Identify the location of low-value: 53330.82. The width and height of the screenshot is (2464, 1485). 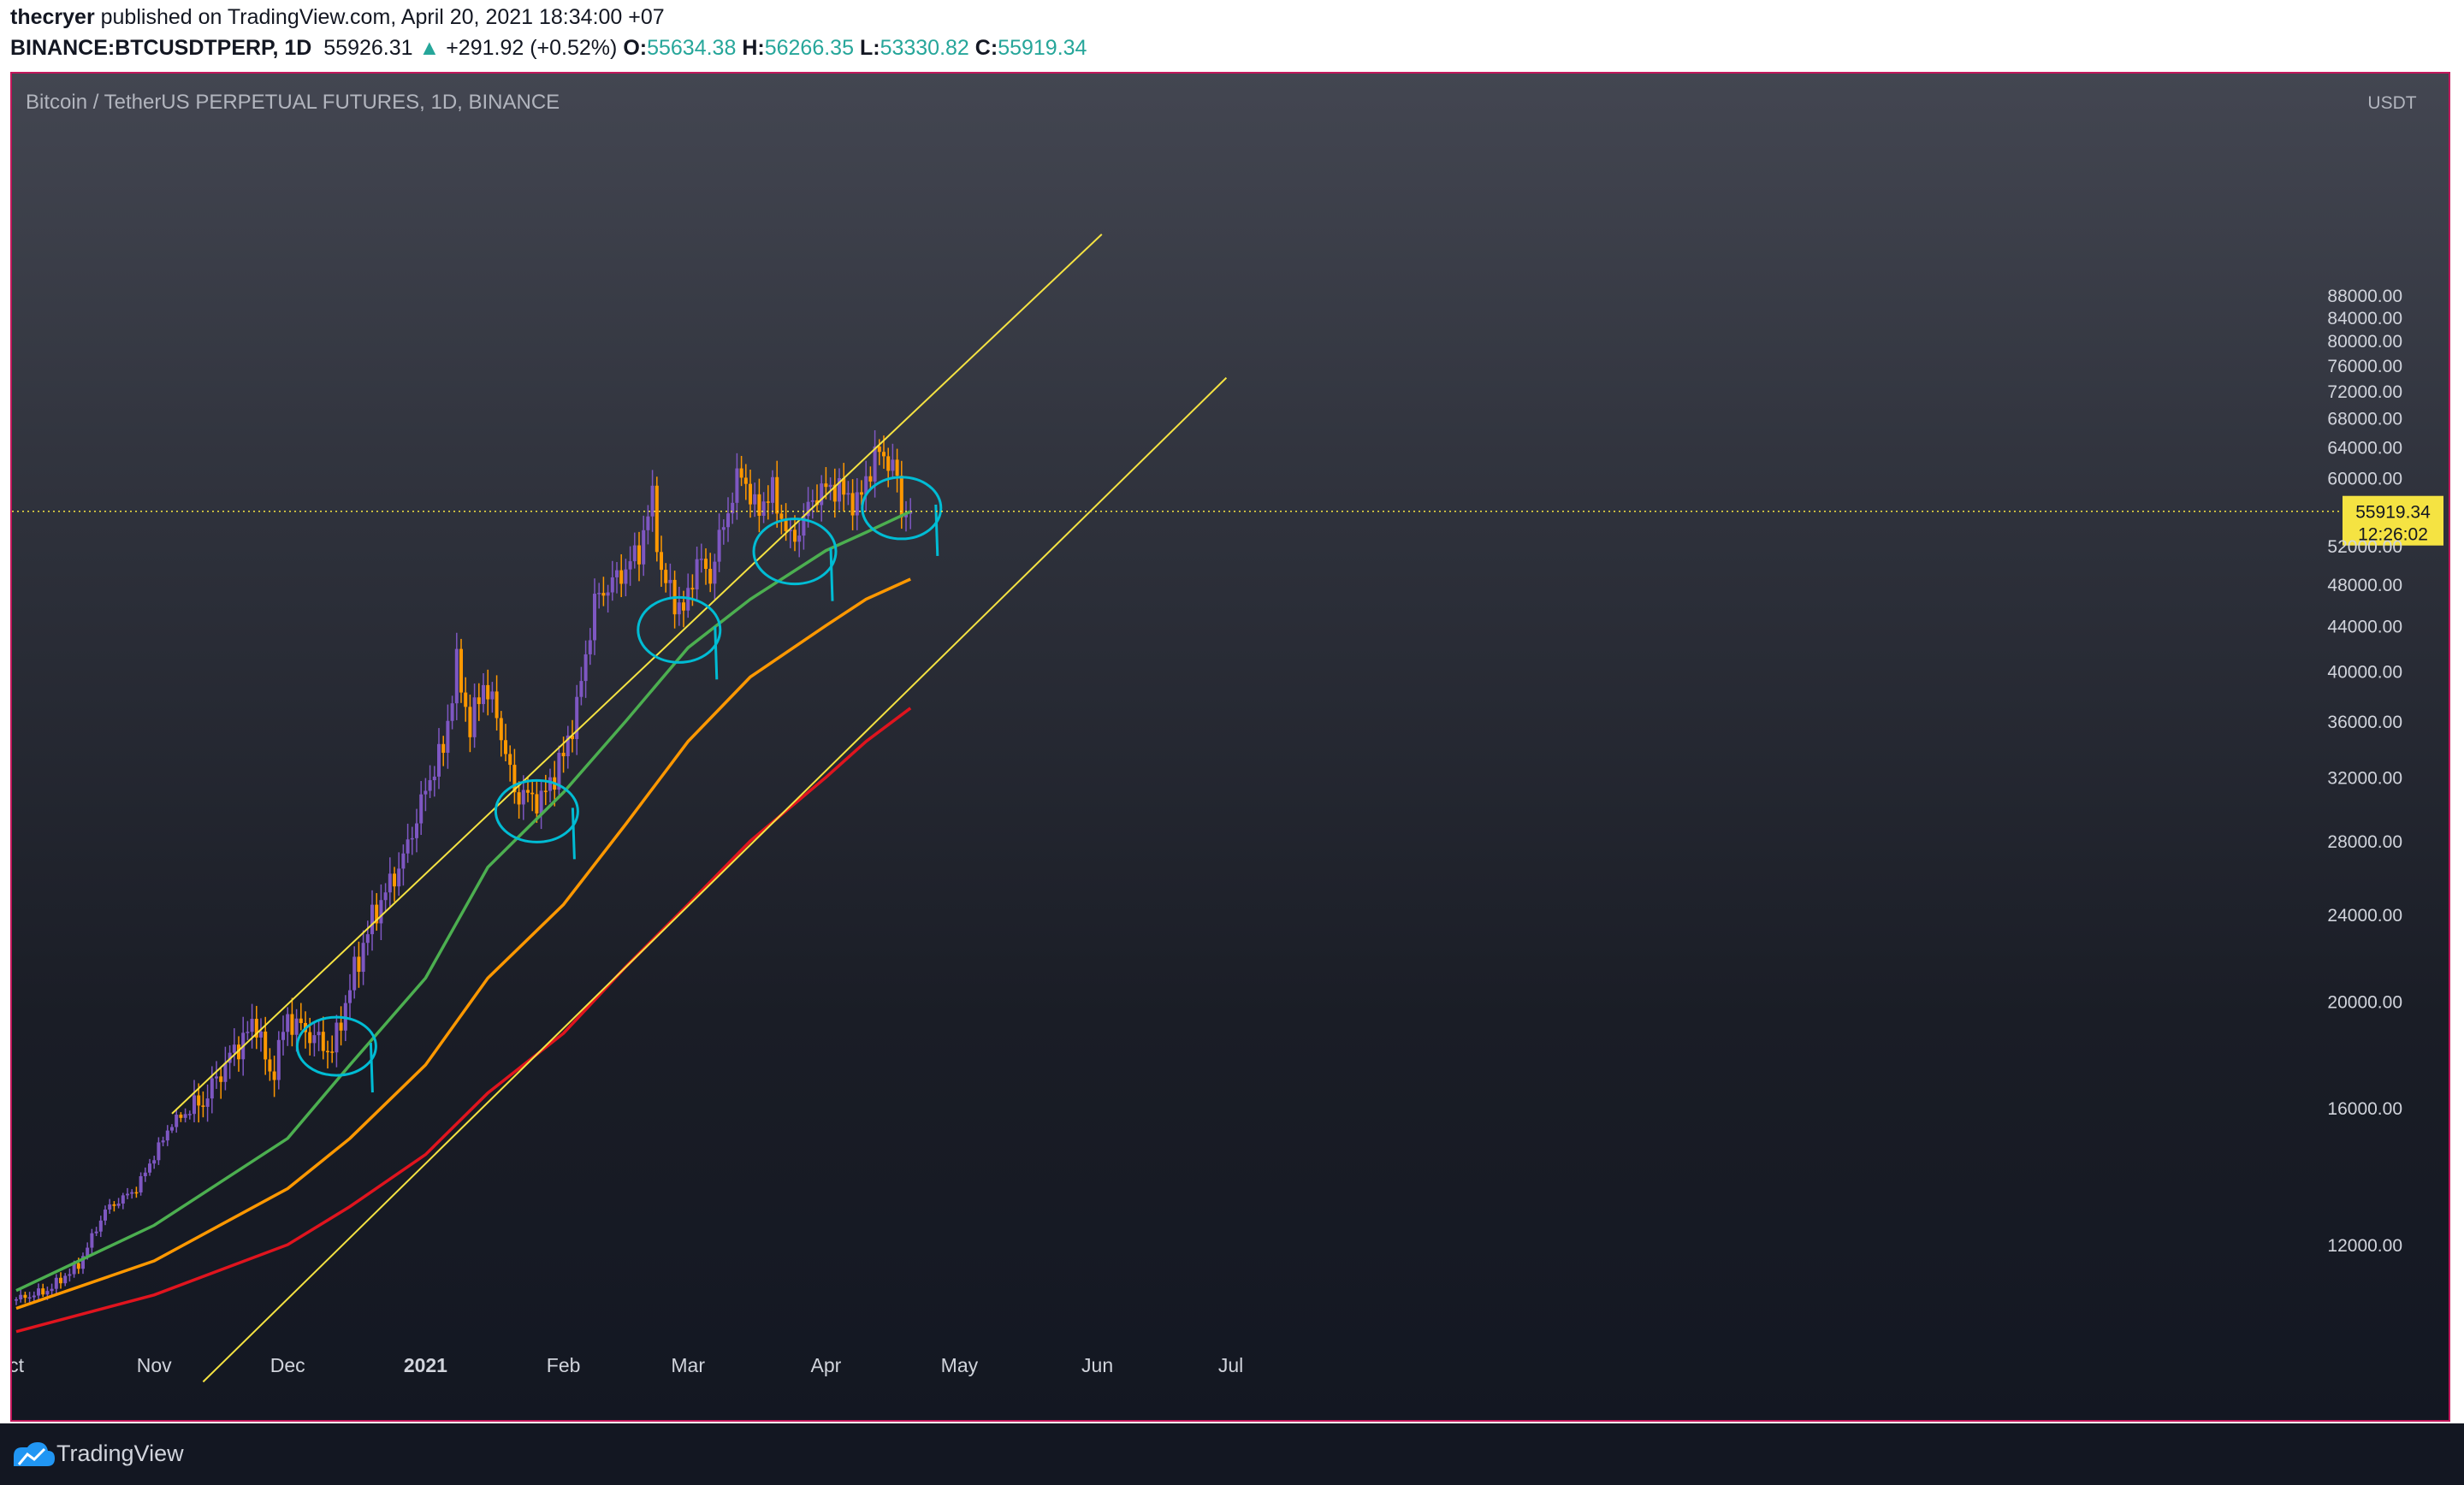
(924, 48).